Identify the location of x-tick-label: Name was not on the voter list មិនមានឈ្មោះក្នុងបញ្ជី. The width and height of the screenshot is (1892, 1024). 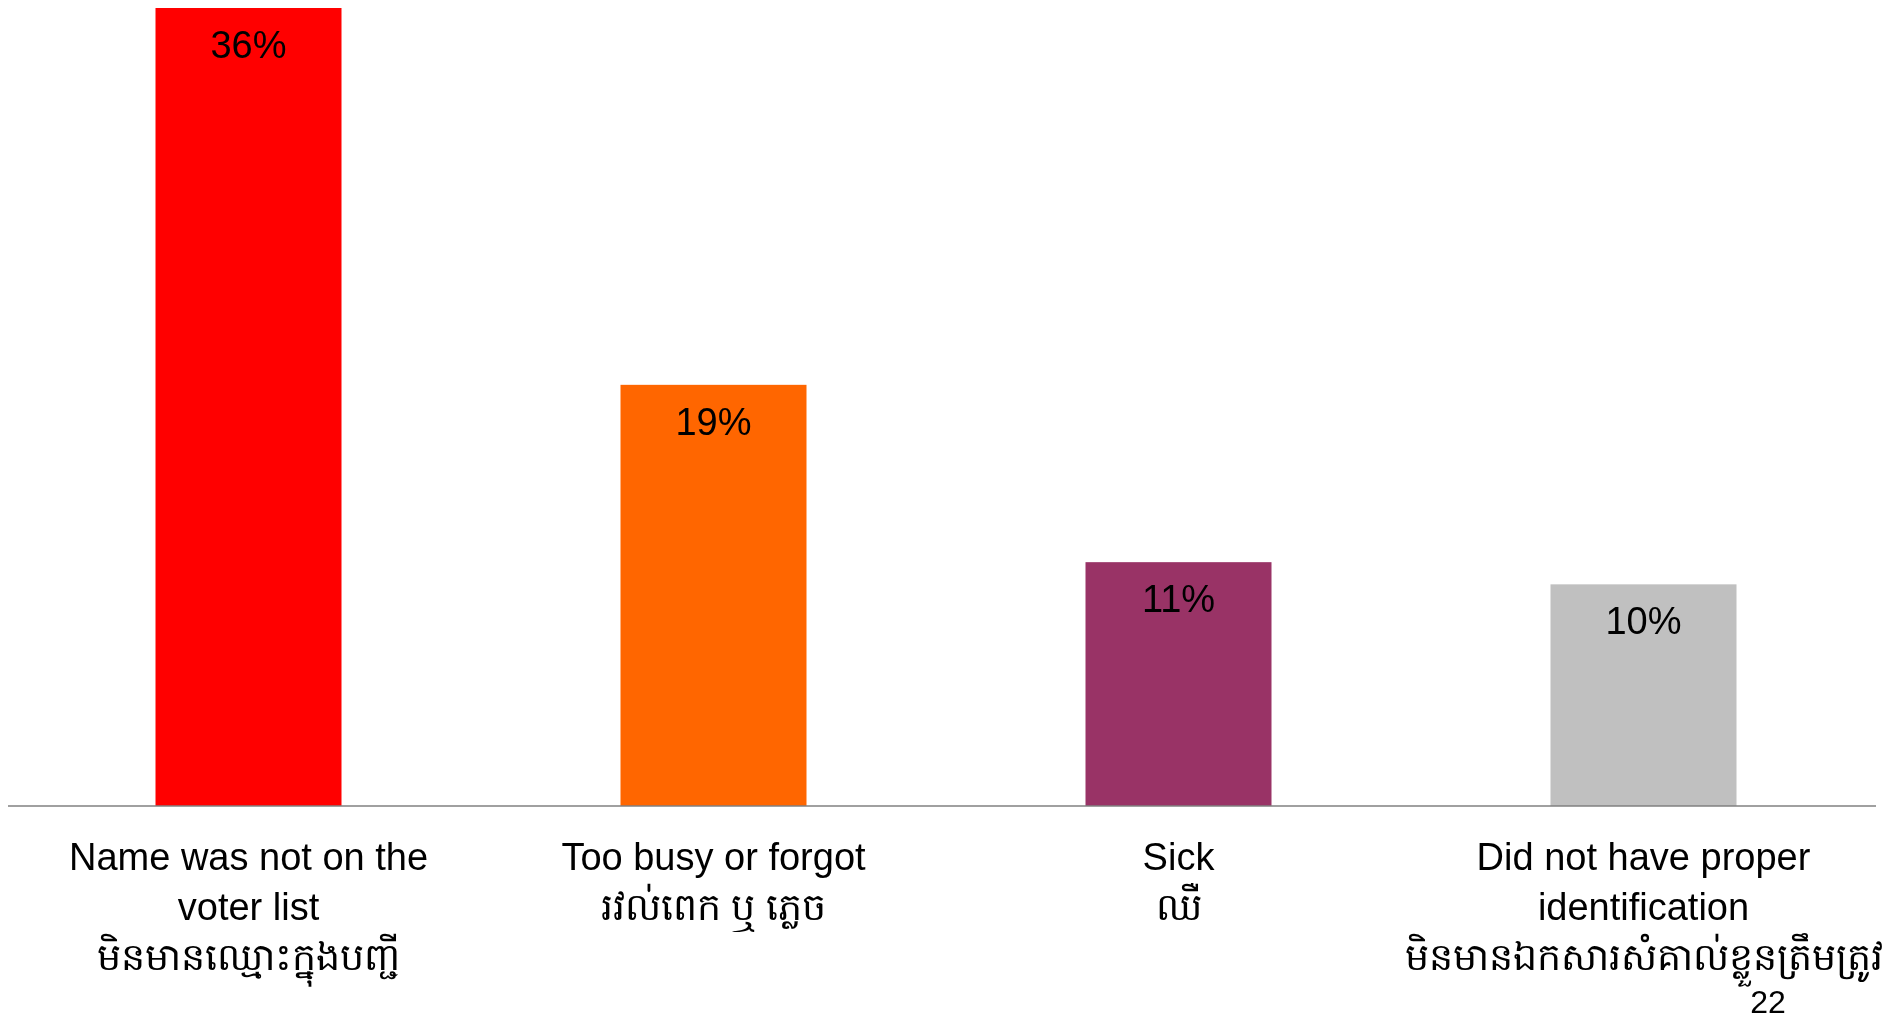
(248, 911).